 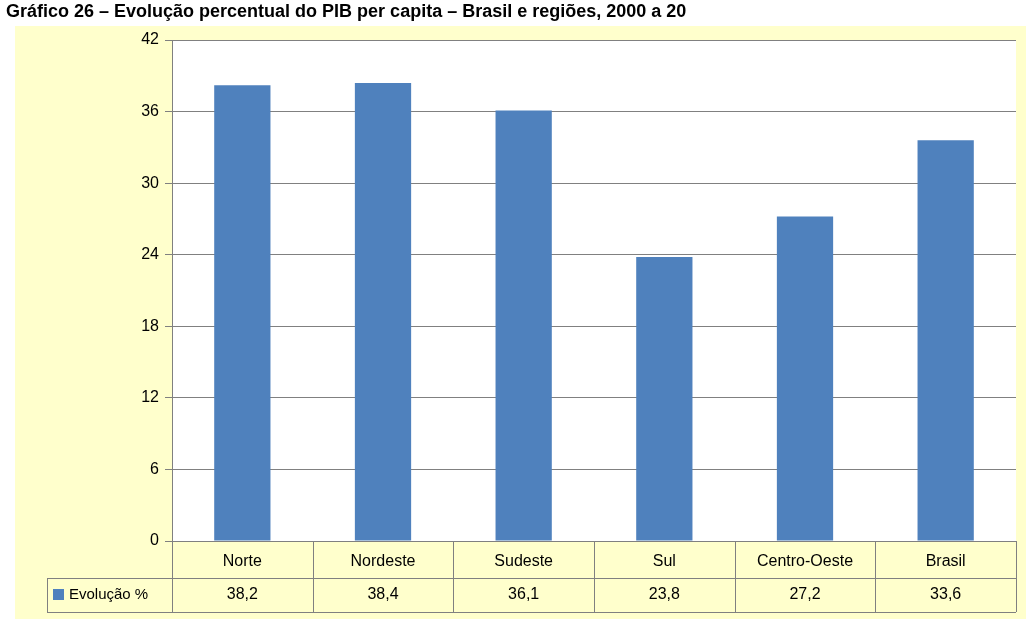 What do you see at coordinates (805, 594) in the screenshot?
I see `data-label: 27,2` at bounding box center [805, 594].